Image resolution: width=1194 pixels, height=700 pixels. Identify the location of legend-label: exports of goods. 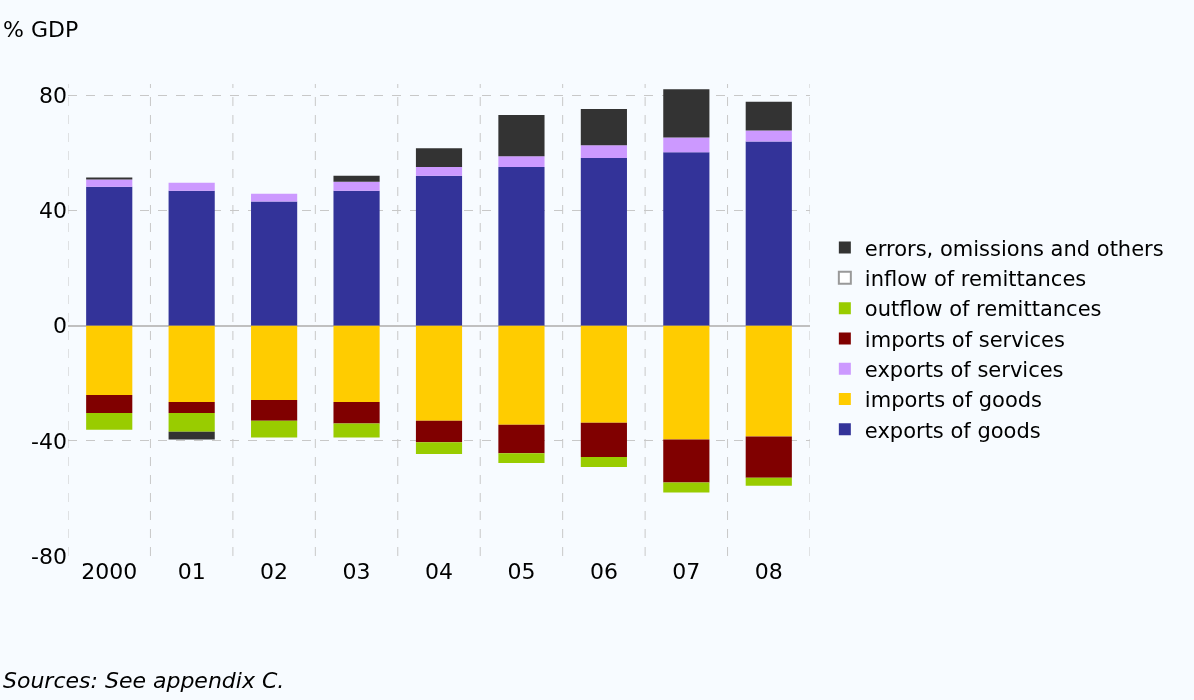
(952, 430).